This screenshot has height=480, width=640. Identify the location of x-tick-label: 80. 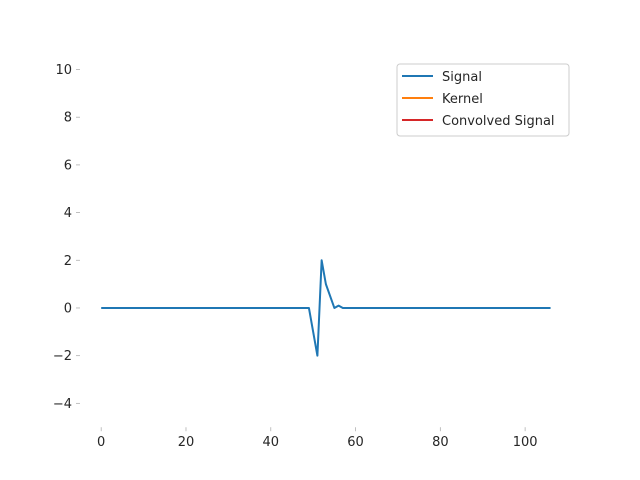
(440, 442).